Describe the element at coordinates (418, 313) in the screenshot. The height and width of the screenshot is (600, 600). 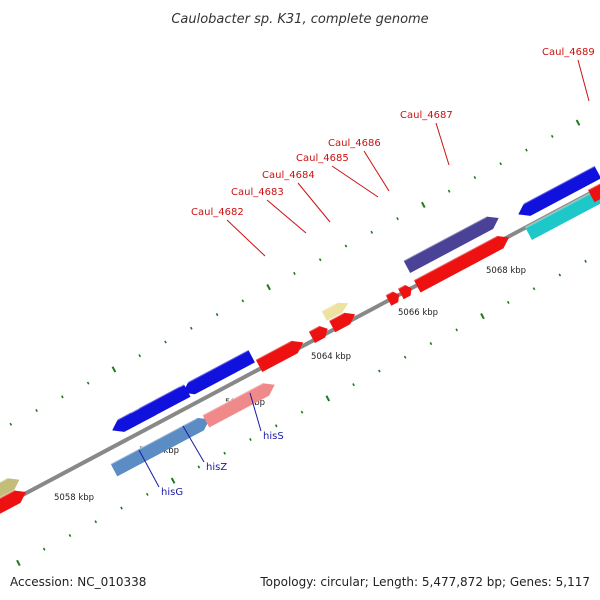
I see `scale-label: 5066 kbp` at that location.